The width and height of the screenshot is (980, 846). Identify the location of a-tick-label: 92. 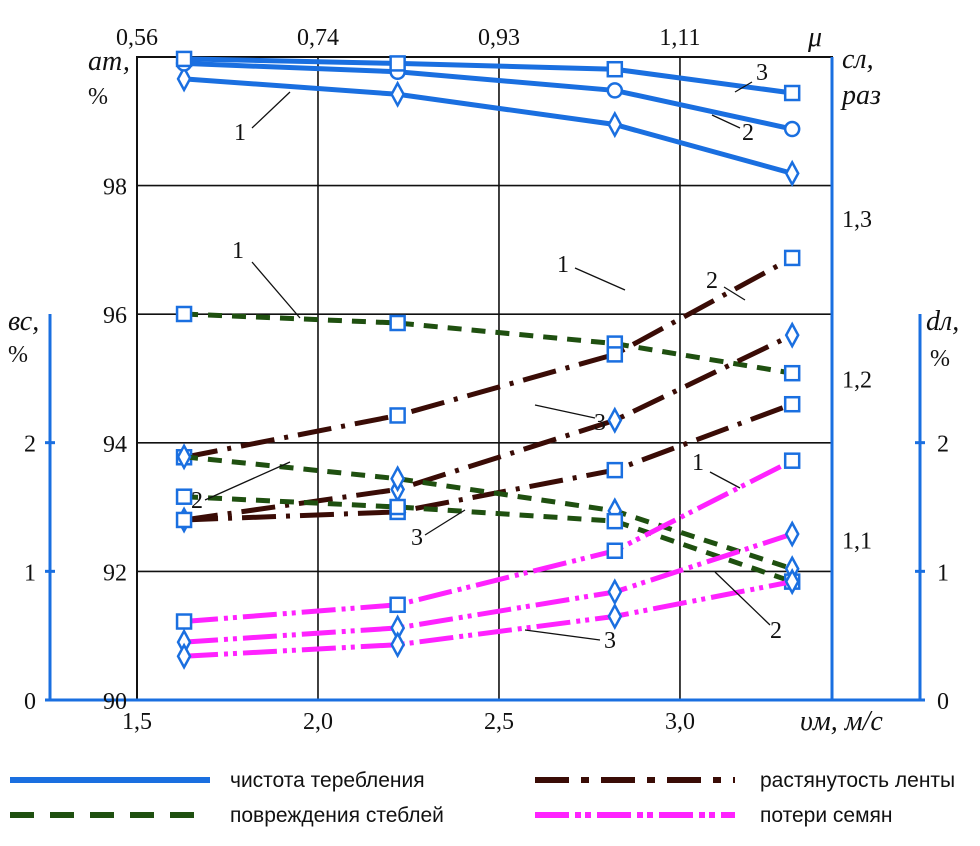
(115, 573).